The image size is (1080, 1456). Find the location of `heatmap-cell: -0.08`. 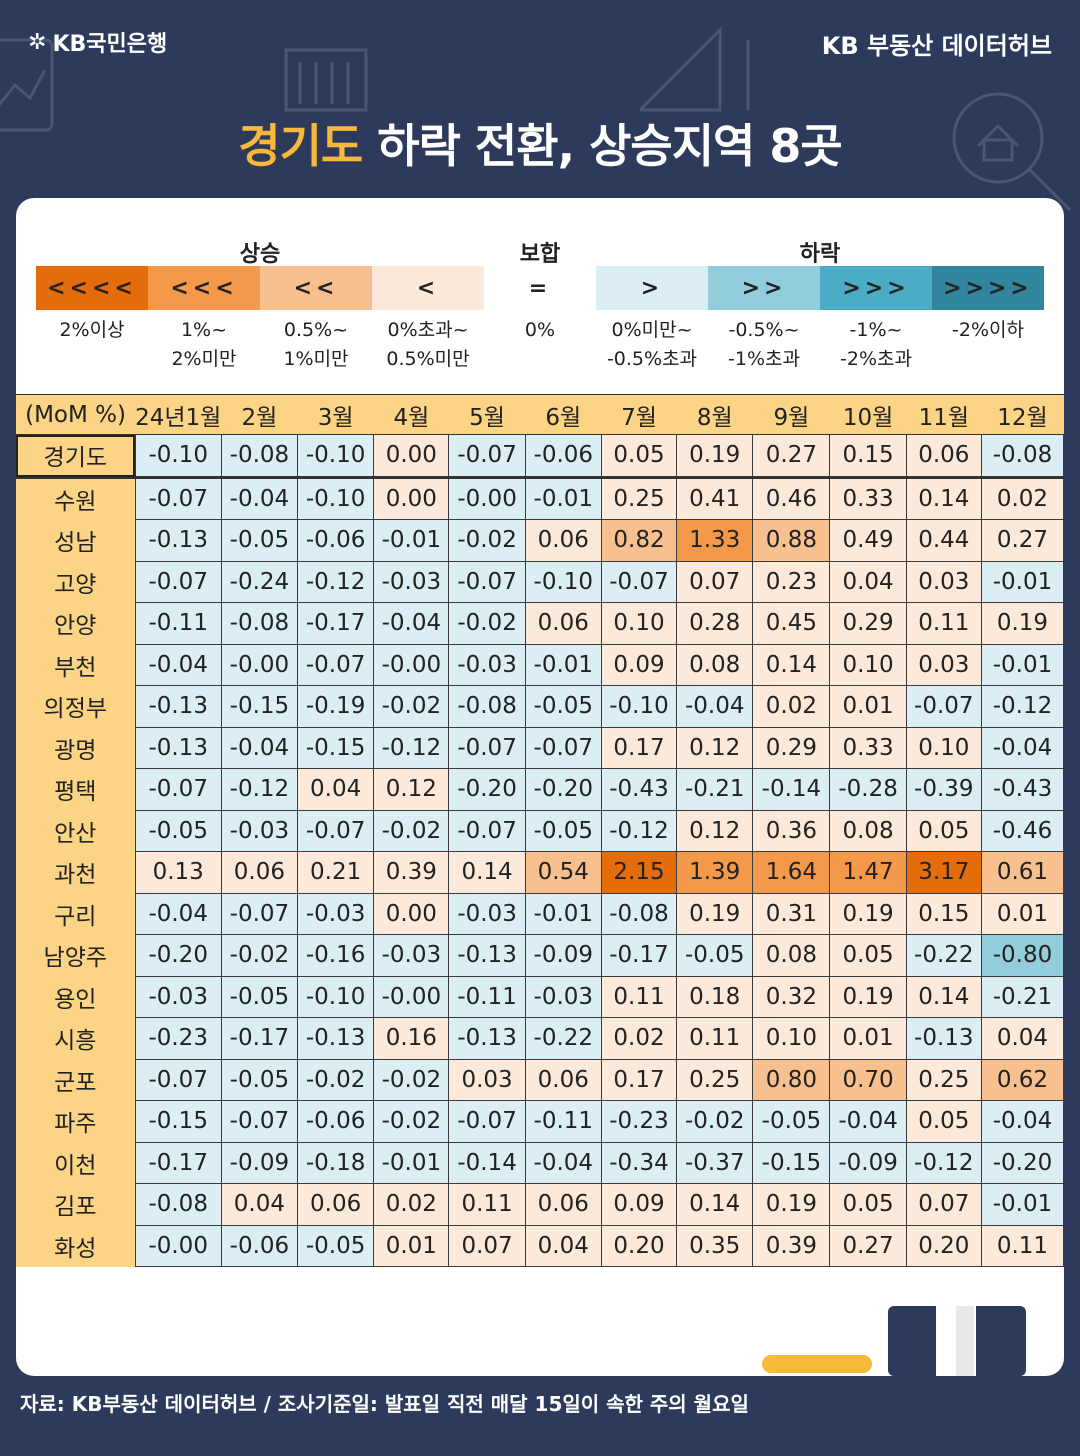

heatmap-cell: -0.08 is located at coordinates (487, 706).